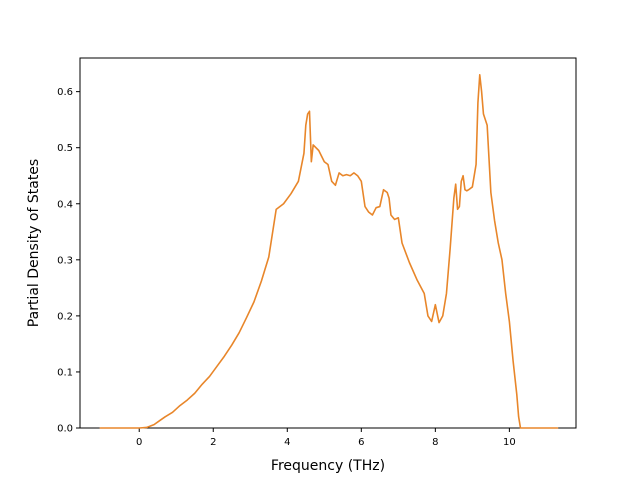 The width and height of the screenshot is (640, 484). What do you see at coordinates (65, 204) in the screenshot?
I see `y-tick-label: 0.4` at bounding box center [65, 204].